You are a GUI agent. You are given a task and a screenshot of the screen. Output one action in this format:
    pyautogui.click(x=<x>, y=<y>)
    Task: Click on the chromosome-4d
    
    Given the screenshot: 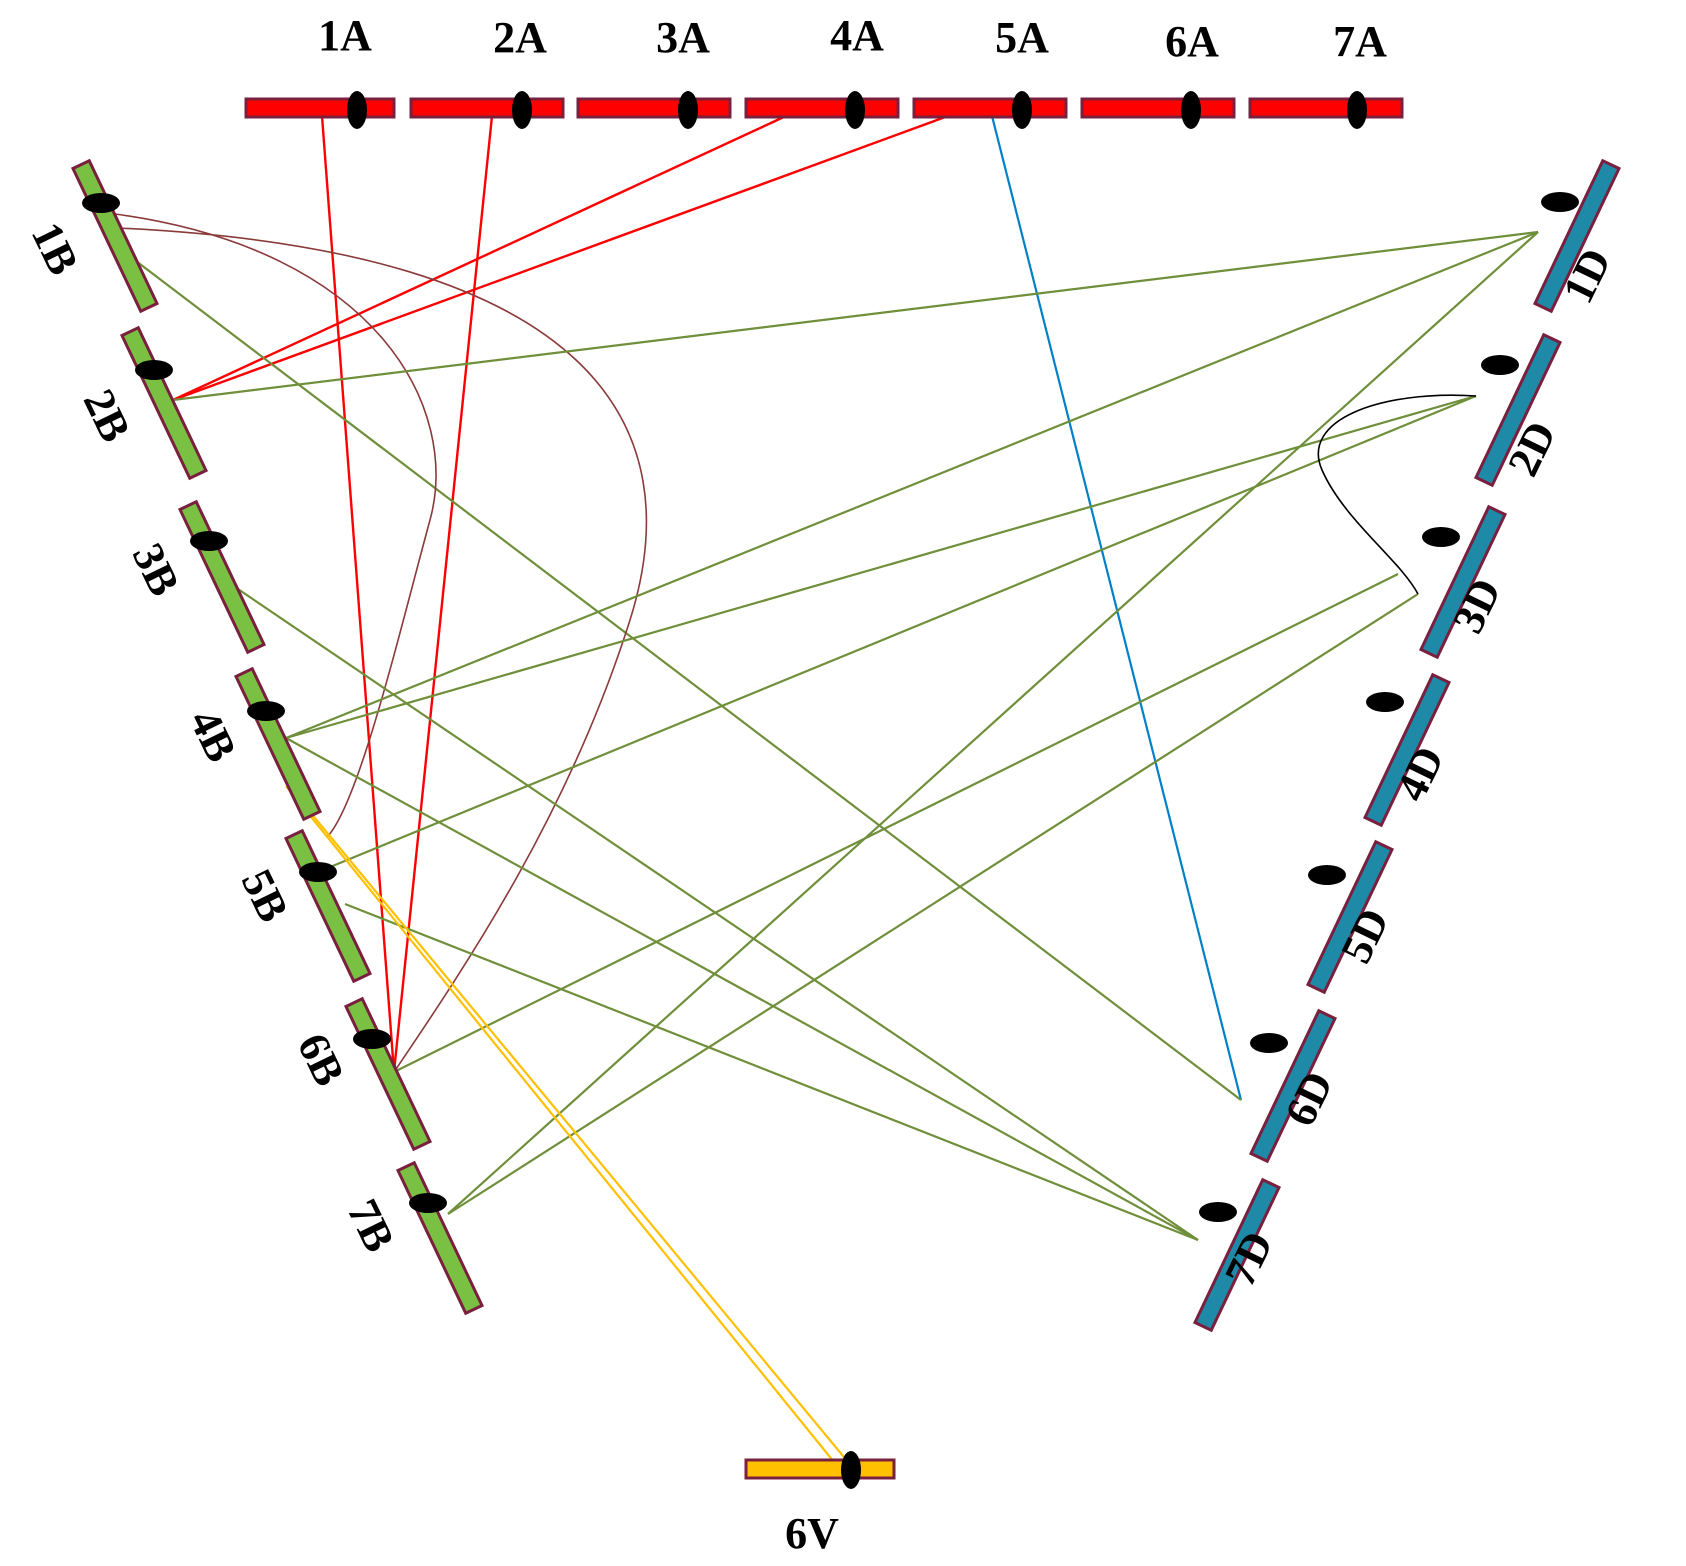 What is the action you would take?
    pyautogui.click(x=1407, y=750)
    